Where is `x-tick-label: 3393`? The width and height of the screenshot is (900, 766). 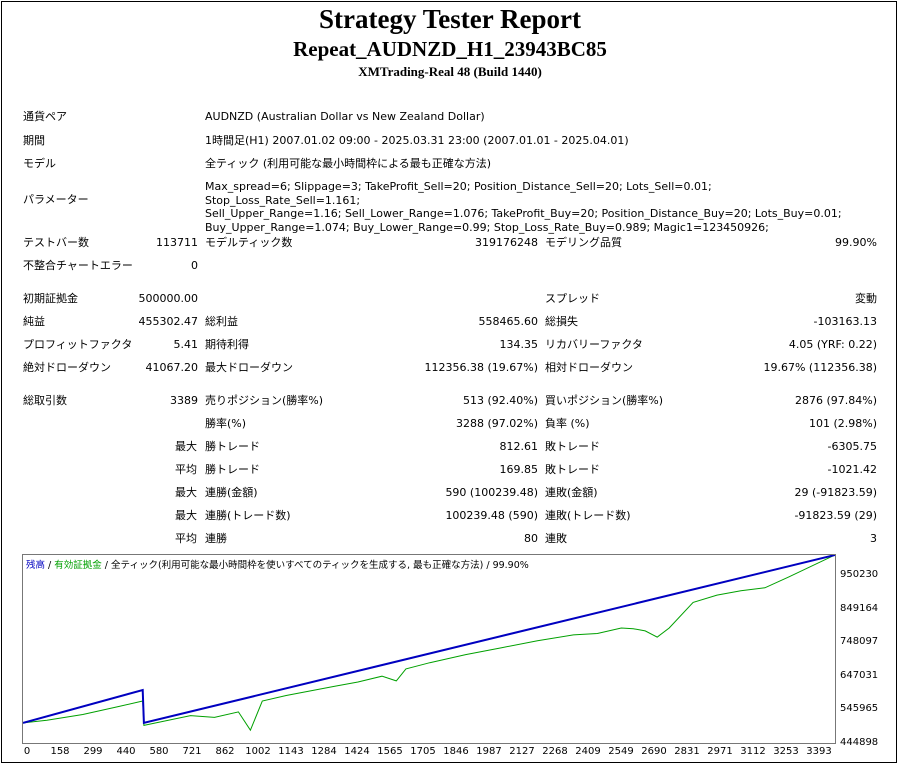
x-tick-label: 3393 is located at coordinates (819, 751).